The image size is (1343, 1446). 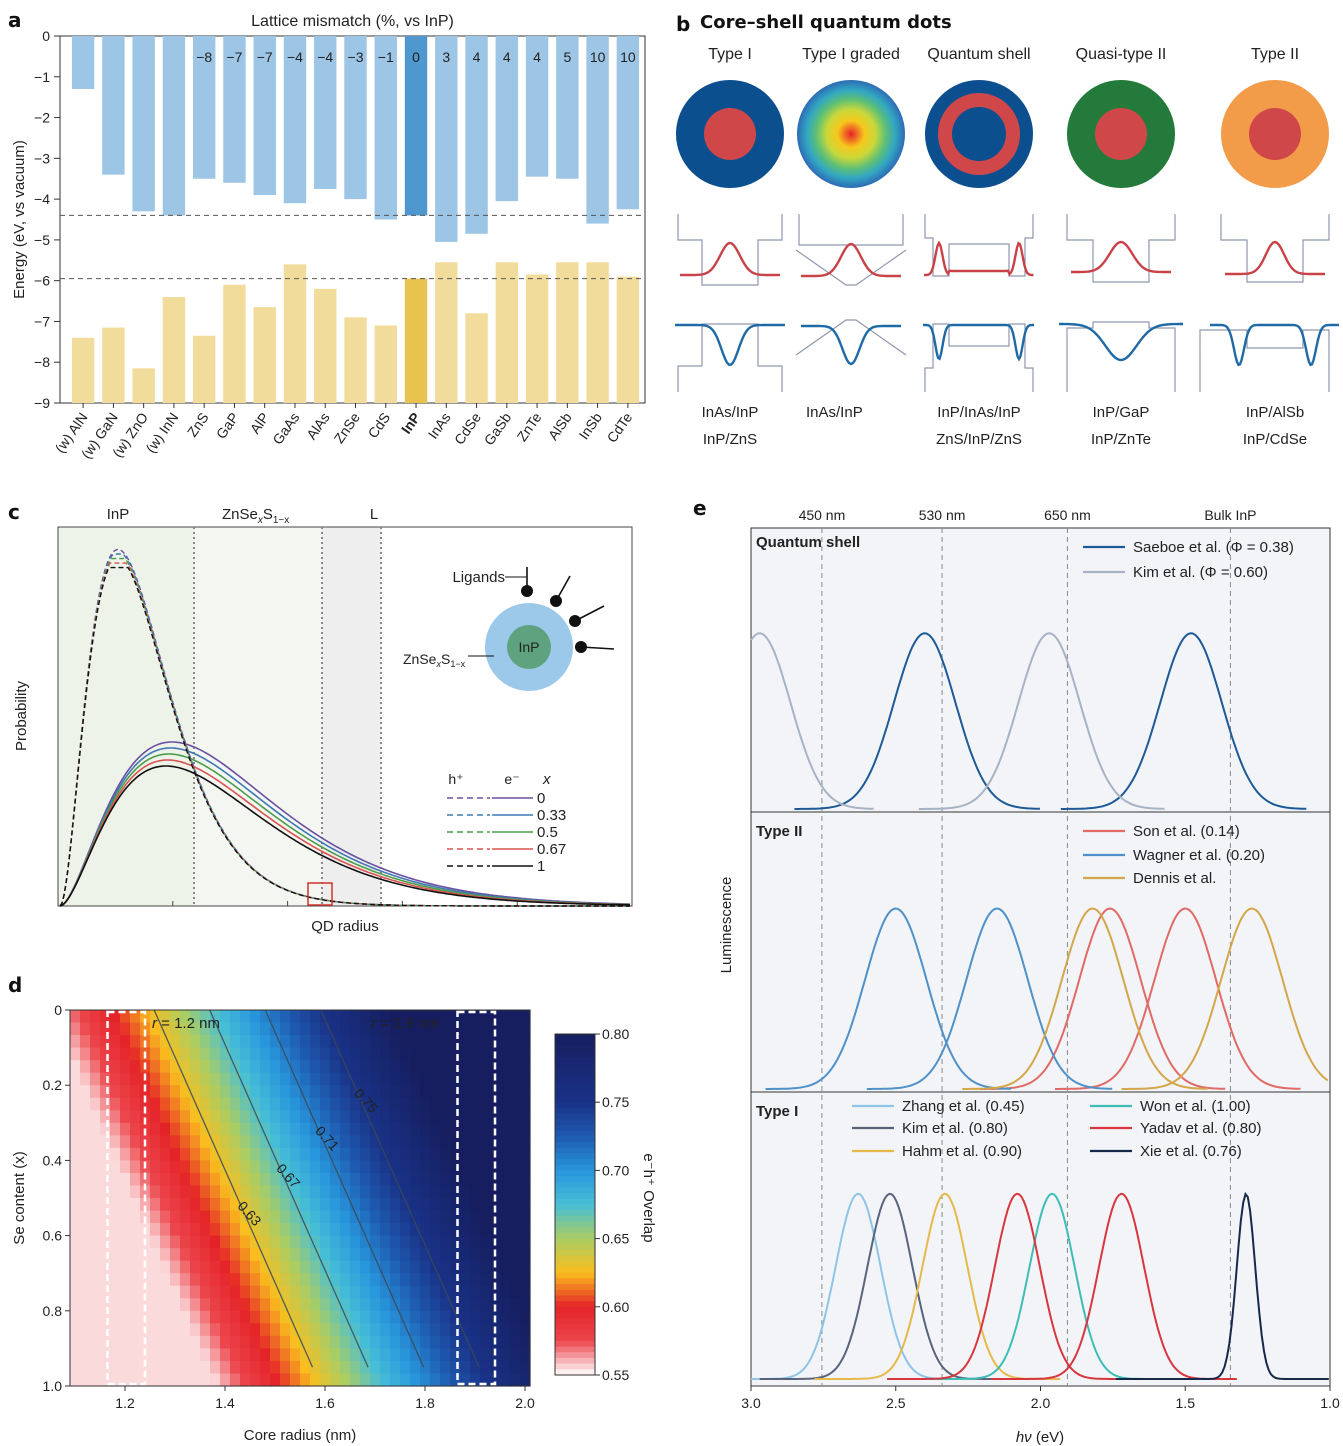 What do you see at coordinates (225, 1403) in the screenshot?
I see `x-tick-label: 1.4` at bounding box center [225, 1403].